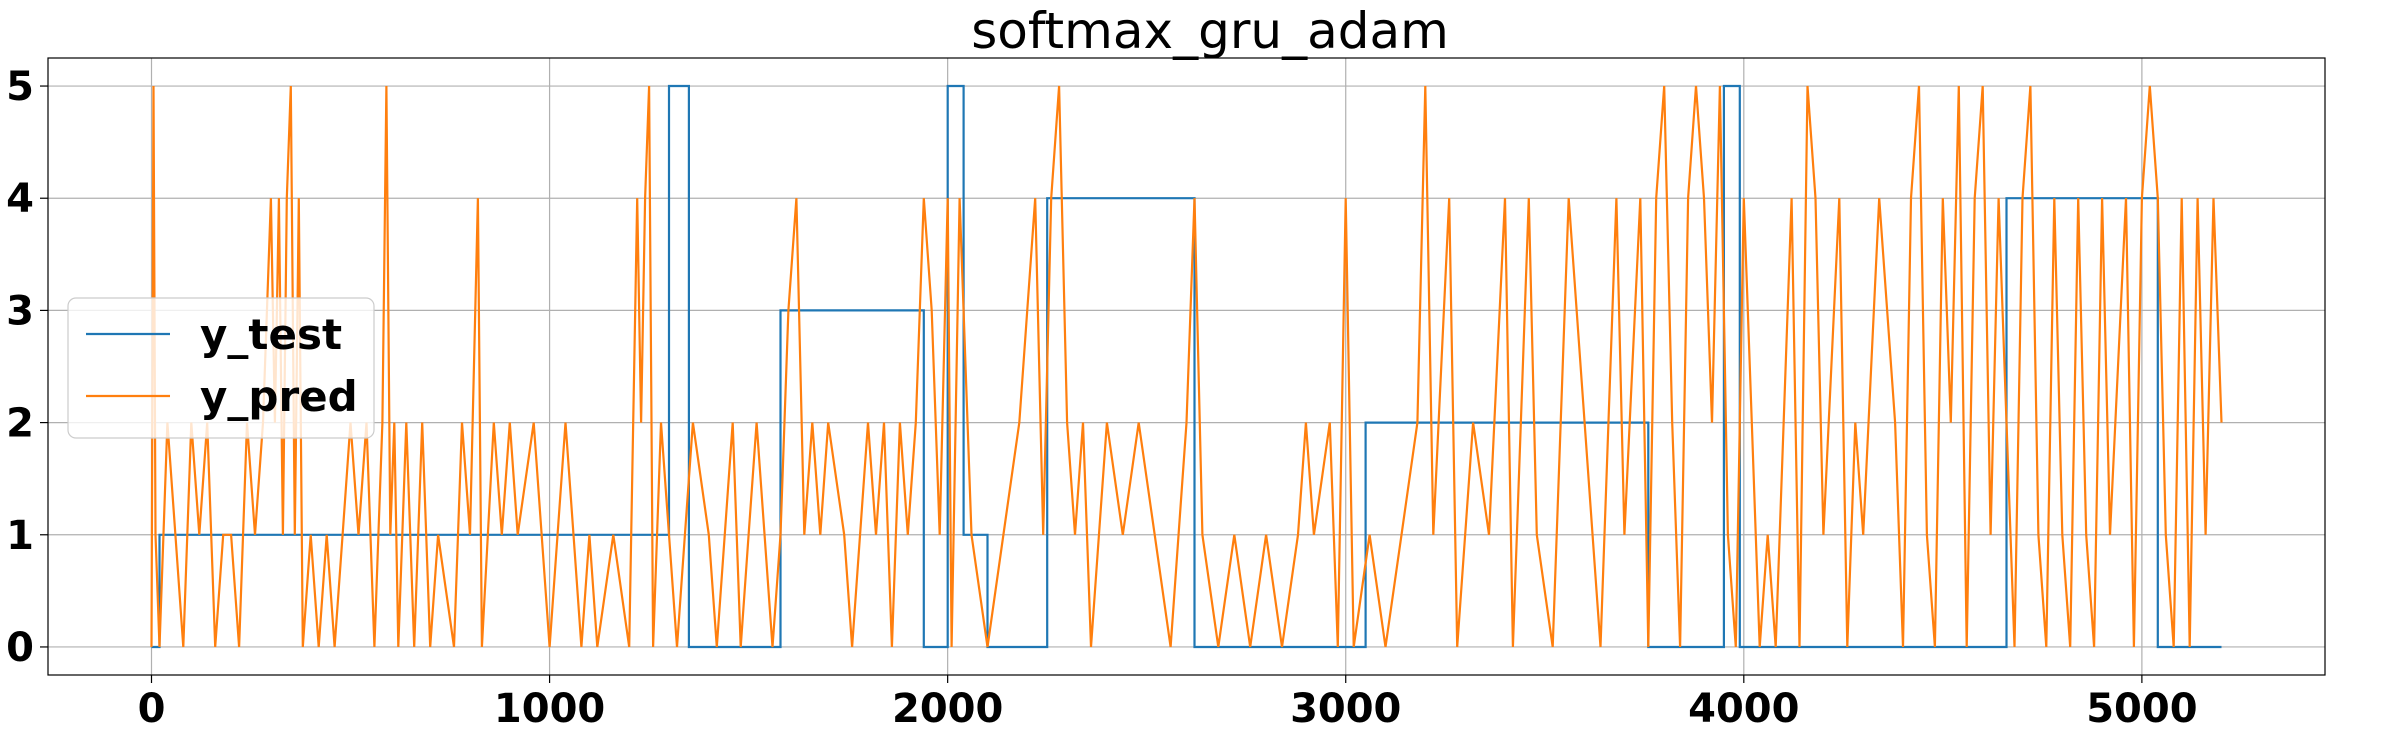 This screenshot has height=737, width=2383. I want to click on y-tick-label: 2, so click(20, 424).